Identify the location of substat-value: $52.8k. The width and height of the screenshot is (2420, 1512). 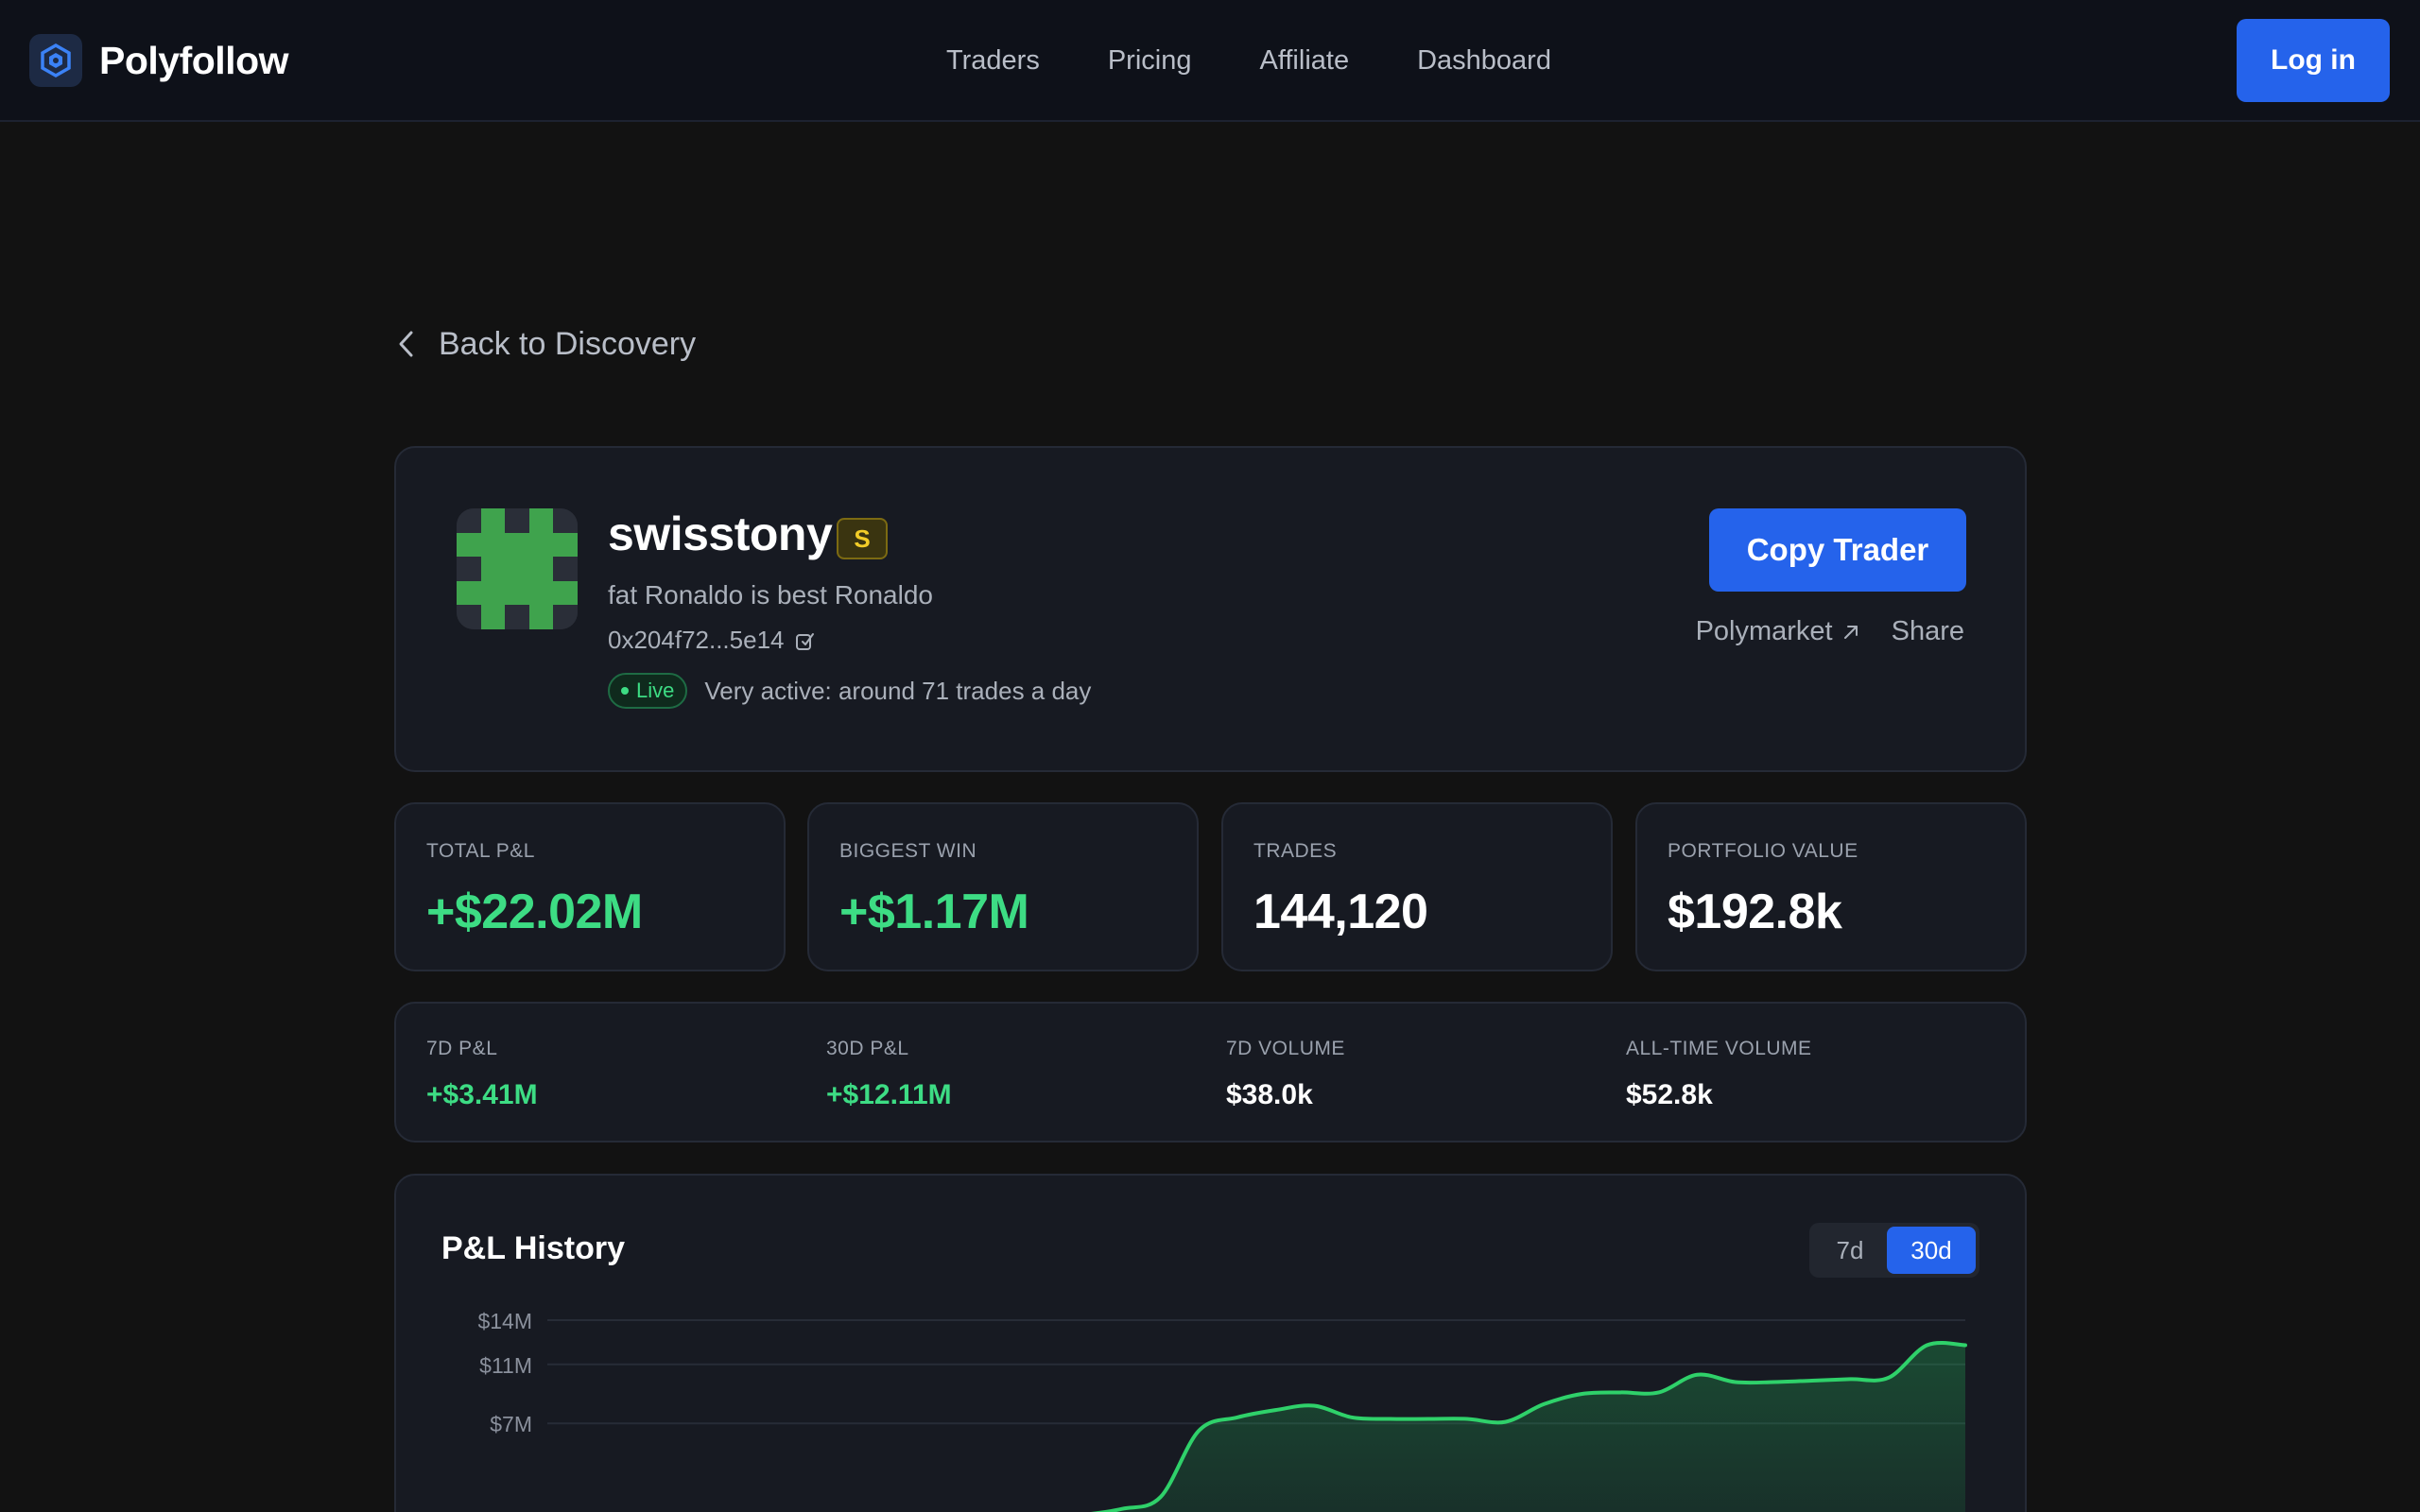
(1669, 1094).